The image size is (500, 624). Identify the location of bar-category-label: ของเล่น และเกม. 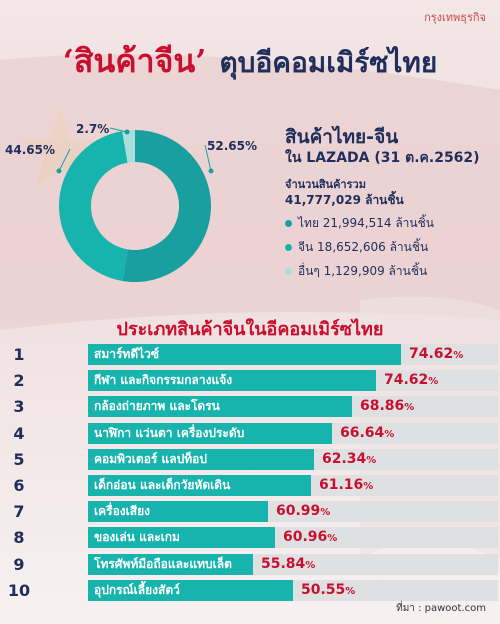
(137, 537).